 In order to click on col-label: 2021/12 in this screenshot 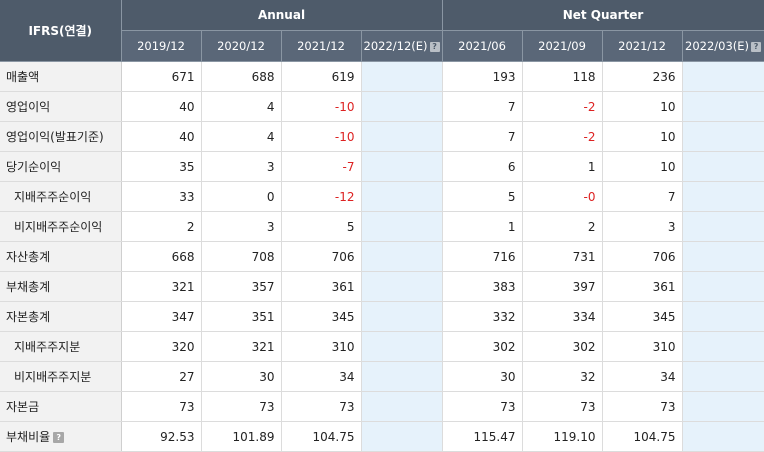, I will do `click(321, 46)`.